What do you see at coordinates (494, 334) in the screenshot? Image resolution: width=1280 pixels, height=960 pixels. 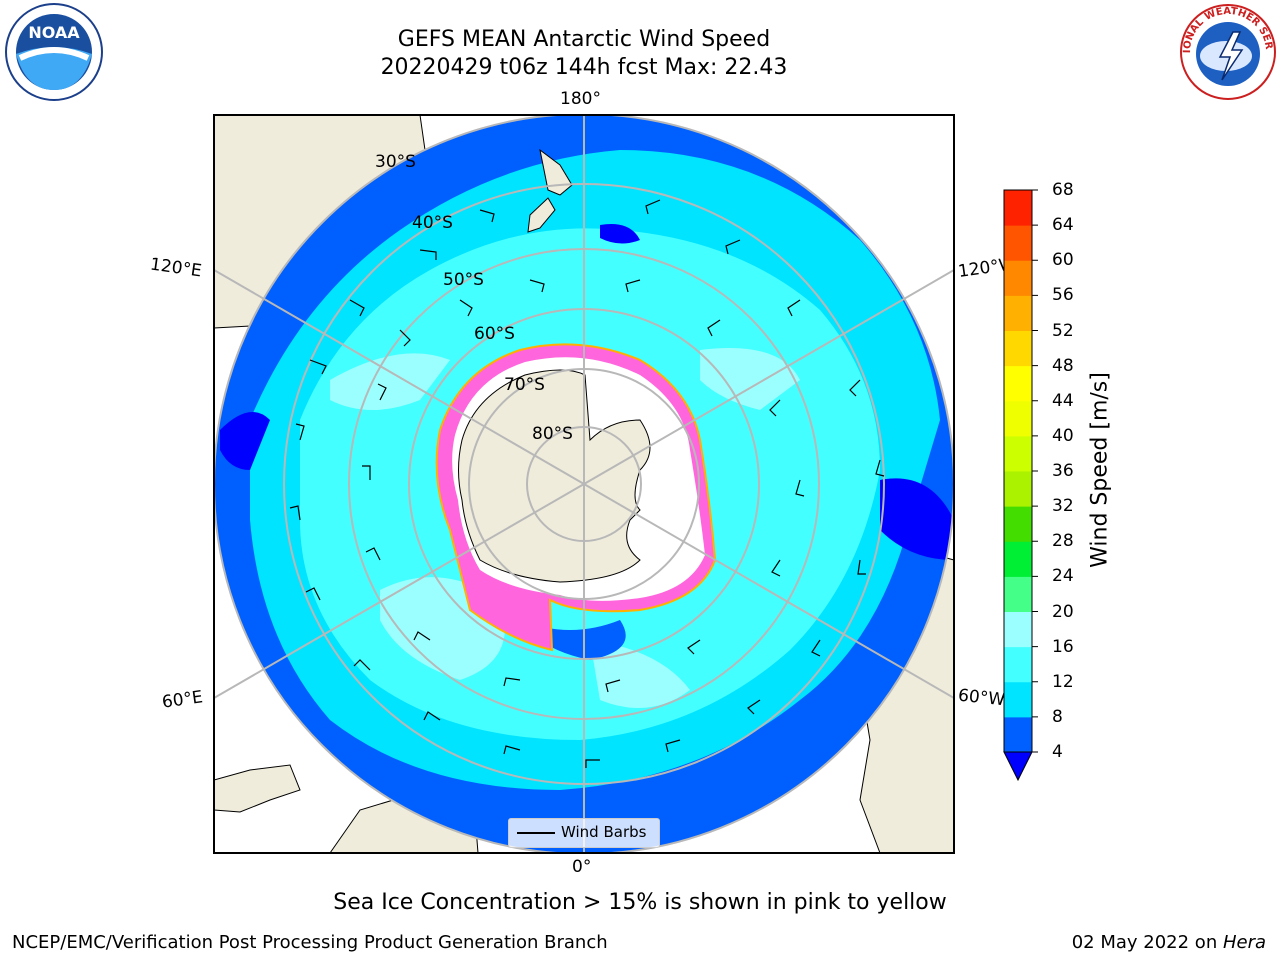 I see `lat-label-60s: 60°S` at bounding box center [494, 334].